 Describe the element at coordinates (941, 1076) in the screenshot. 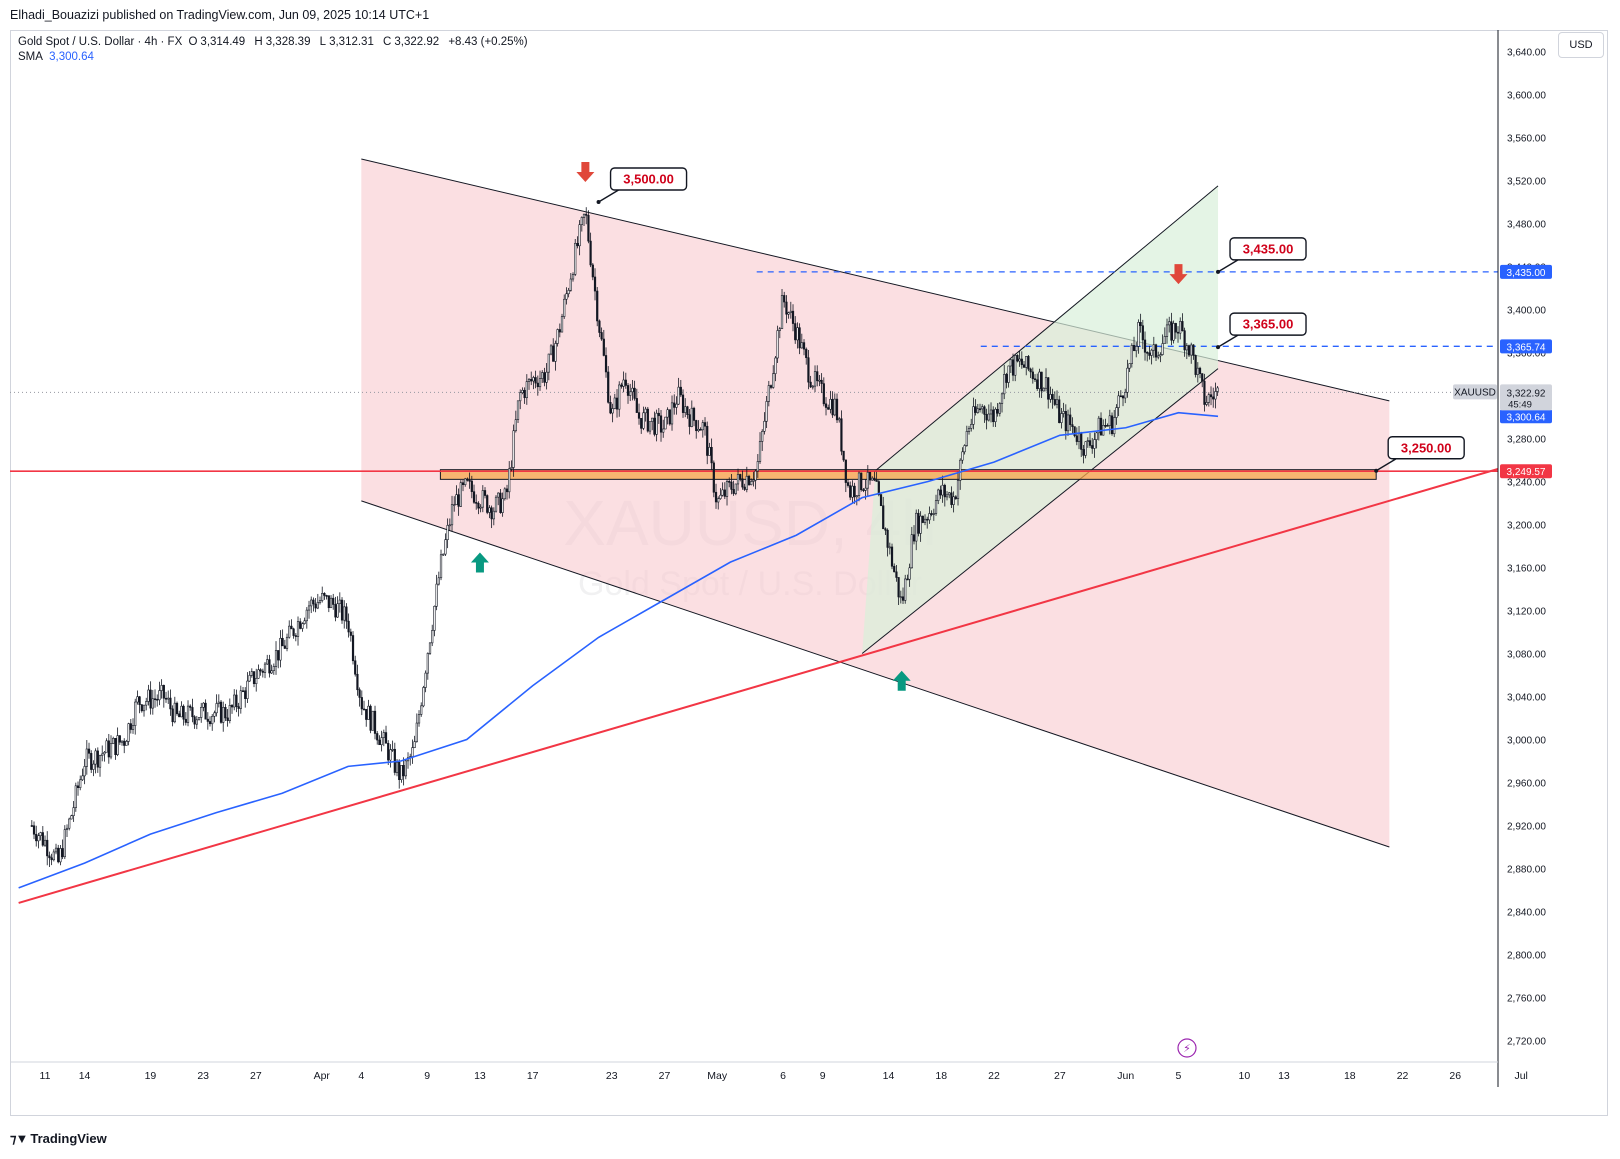

I see `x-tick-label: 18` at that location.